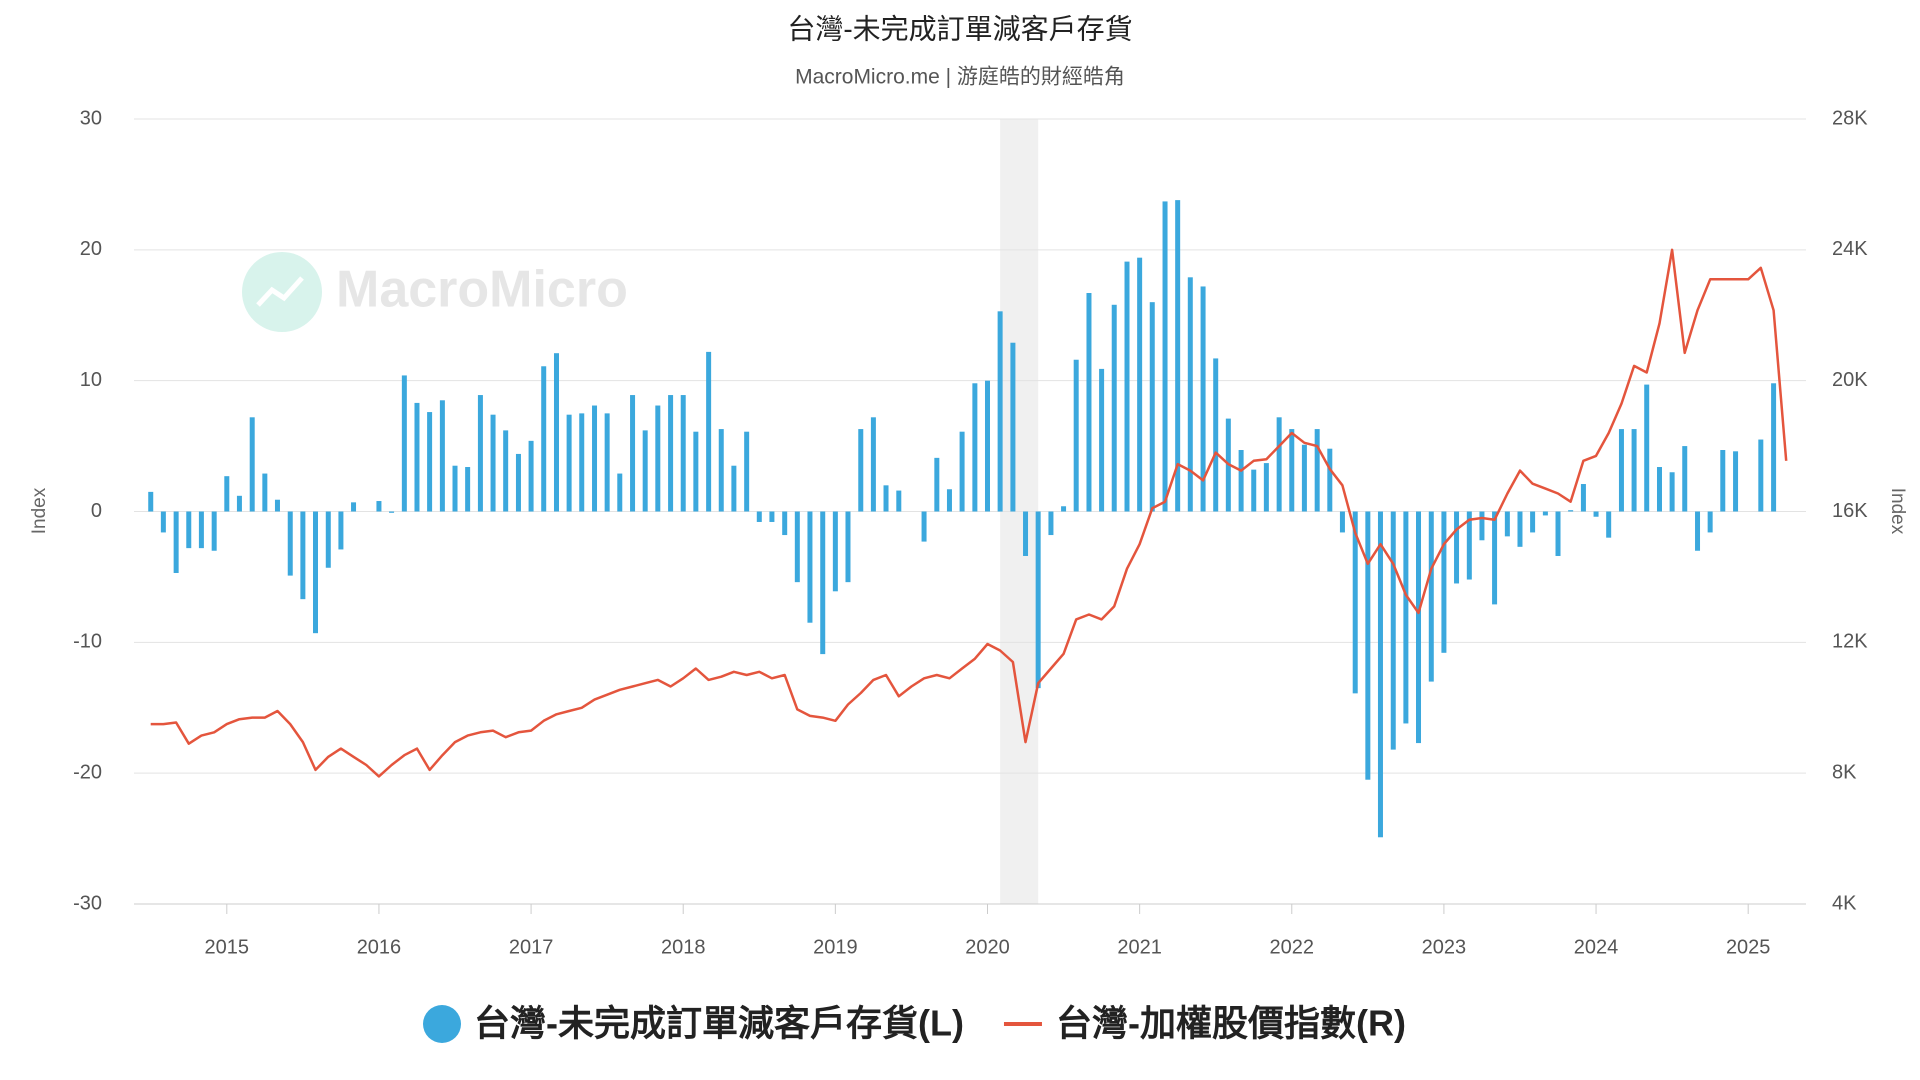 This screenshot has height=1080, width=1920. What do you see at coordinates (1897, 511) in the screenshot?
I see `y2-axis-title: Index` at bounding box center [1897, 511].